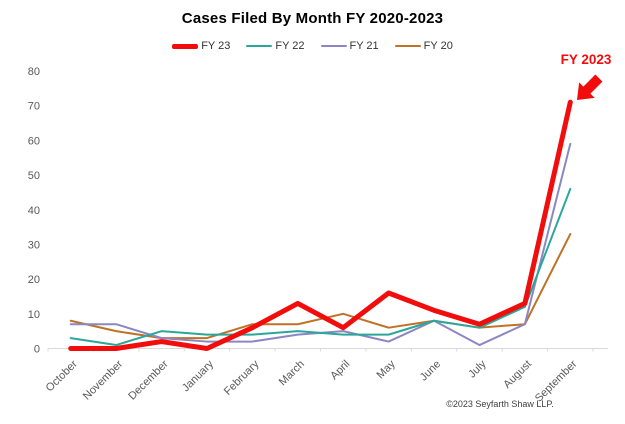  I want to click on legend-item-fy-20: FY 20, so click(423, 46).